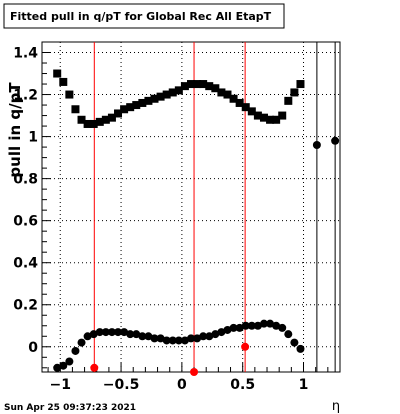 The width and height of the screenshot is (400, 414). What do you see at coordinates (25, 96) in the screenshot?
I see `y-tick-label: 1.2` at bounding box center [25, 96].